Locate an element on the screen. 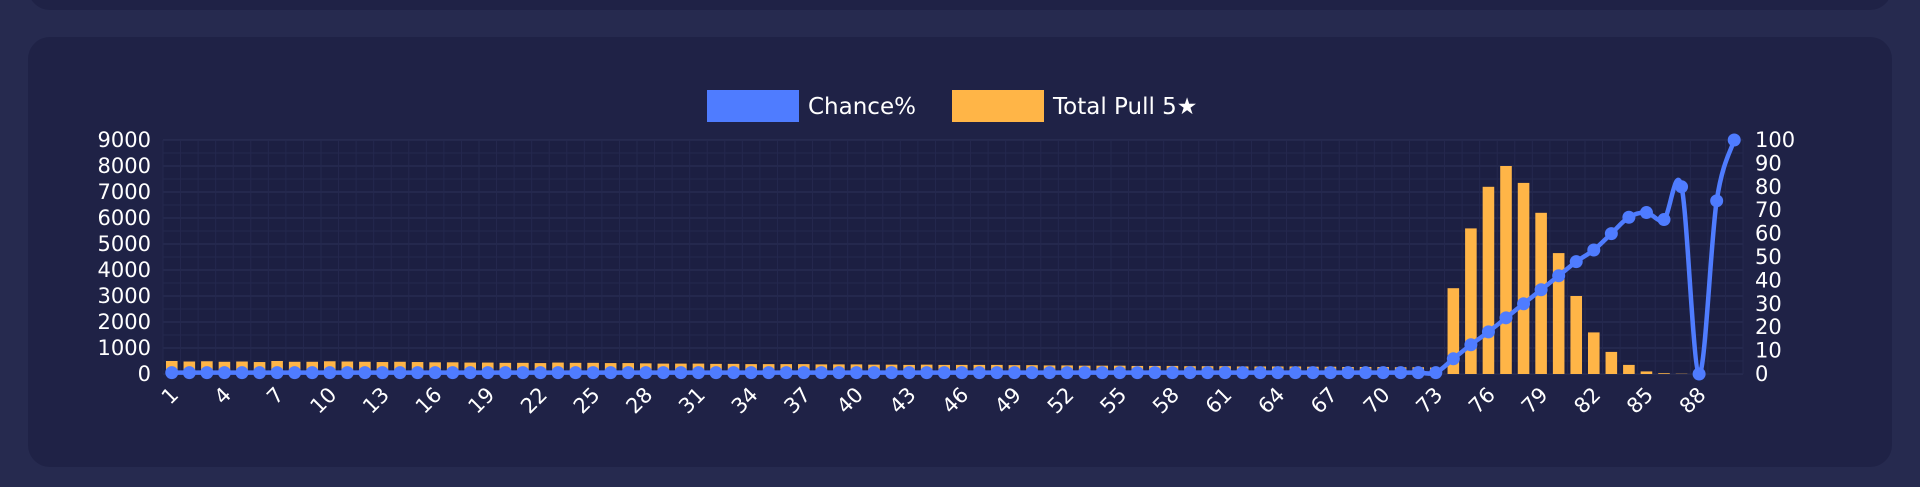 The width and height of the screenshot is (1920, 487). y-right-tick-label: 90 is located at coordinates (1768, 163).